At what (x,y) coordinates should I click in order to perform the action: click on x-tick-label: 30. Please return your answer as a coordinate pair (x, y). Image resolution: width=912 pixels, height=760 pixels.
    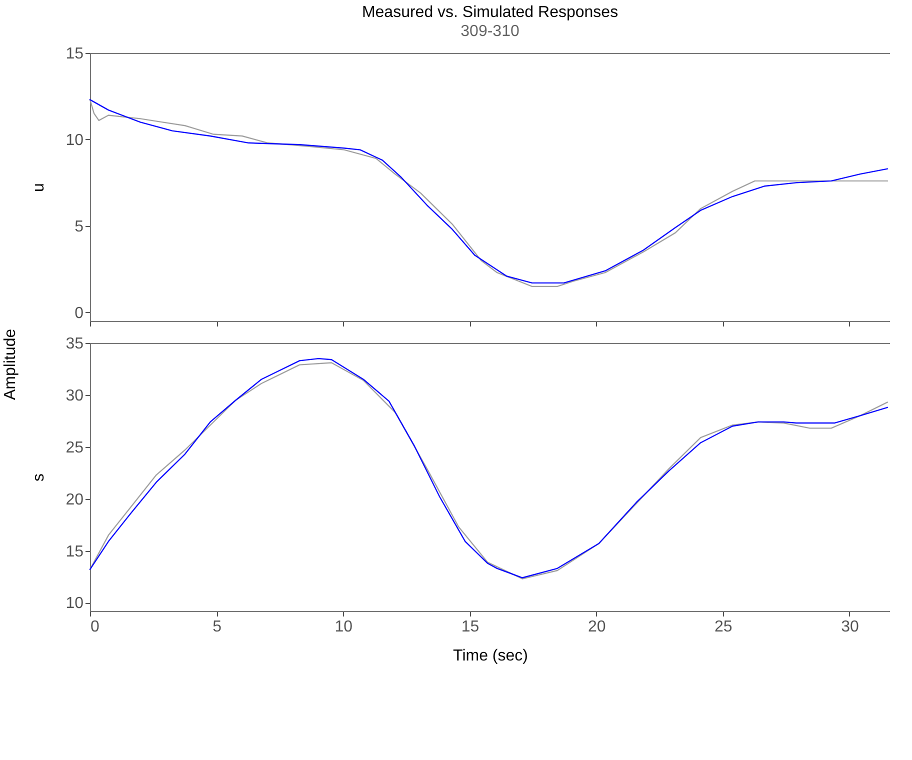
    Looking at the image, I should click on (850, 627).